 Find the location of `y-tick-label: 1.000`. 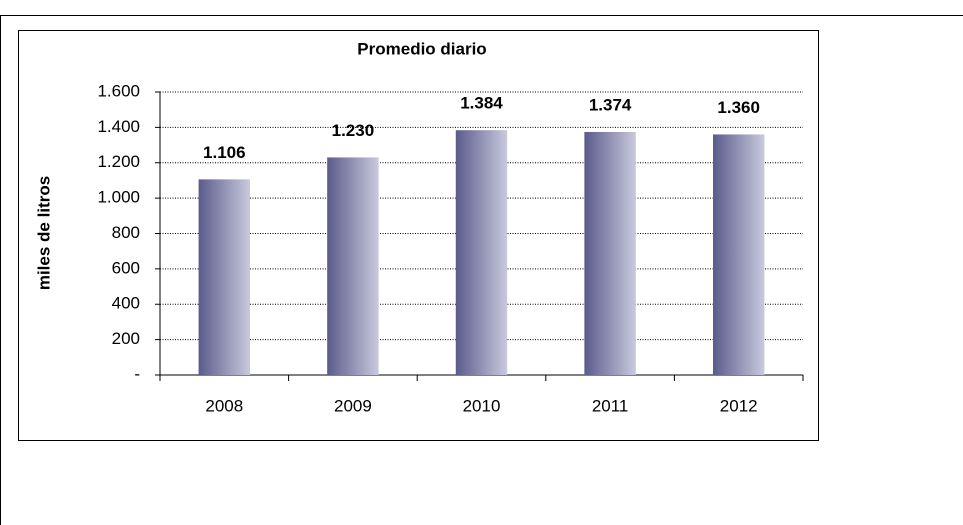

y-tick-label: 1.000 is located at coordinates (118, 197).